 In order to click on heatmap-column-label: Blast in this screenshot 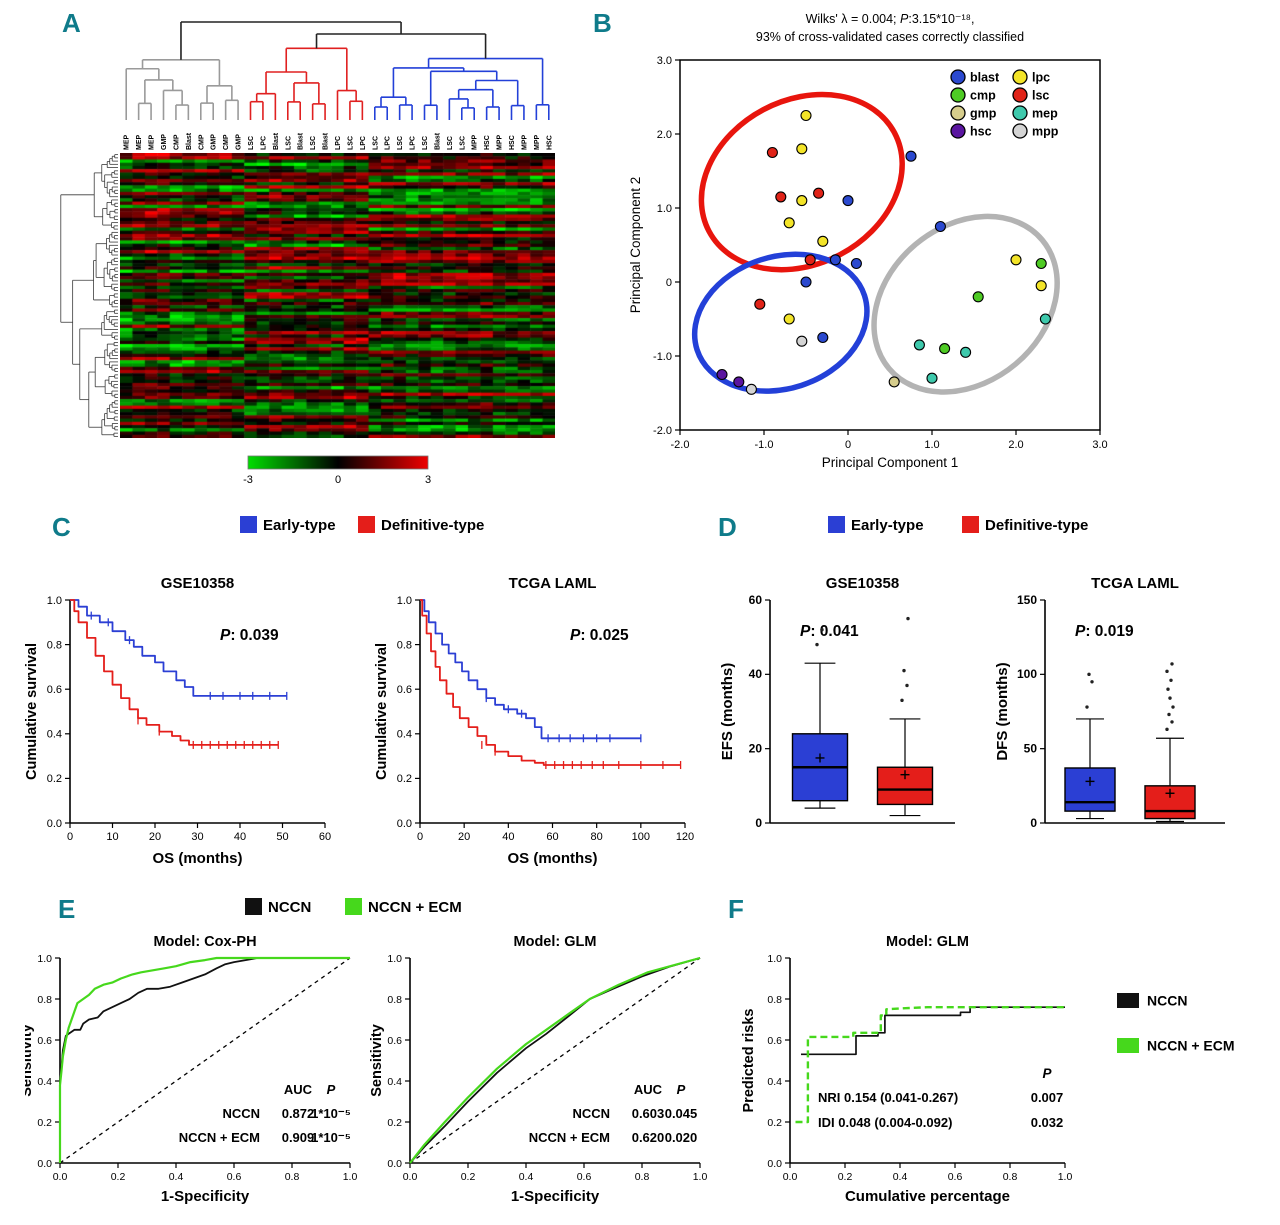, I will do `click(301, 141)`.